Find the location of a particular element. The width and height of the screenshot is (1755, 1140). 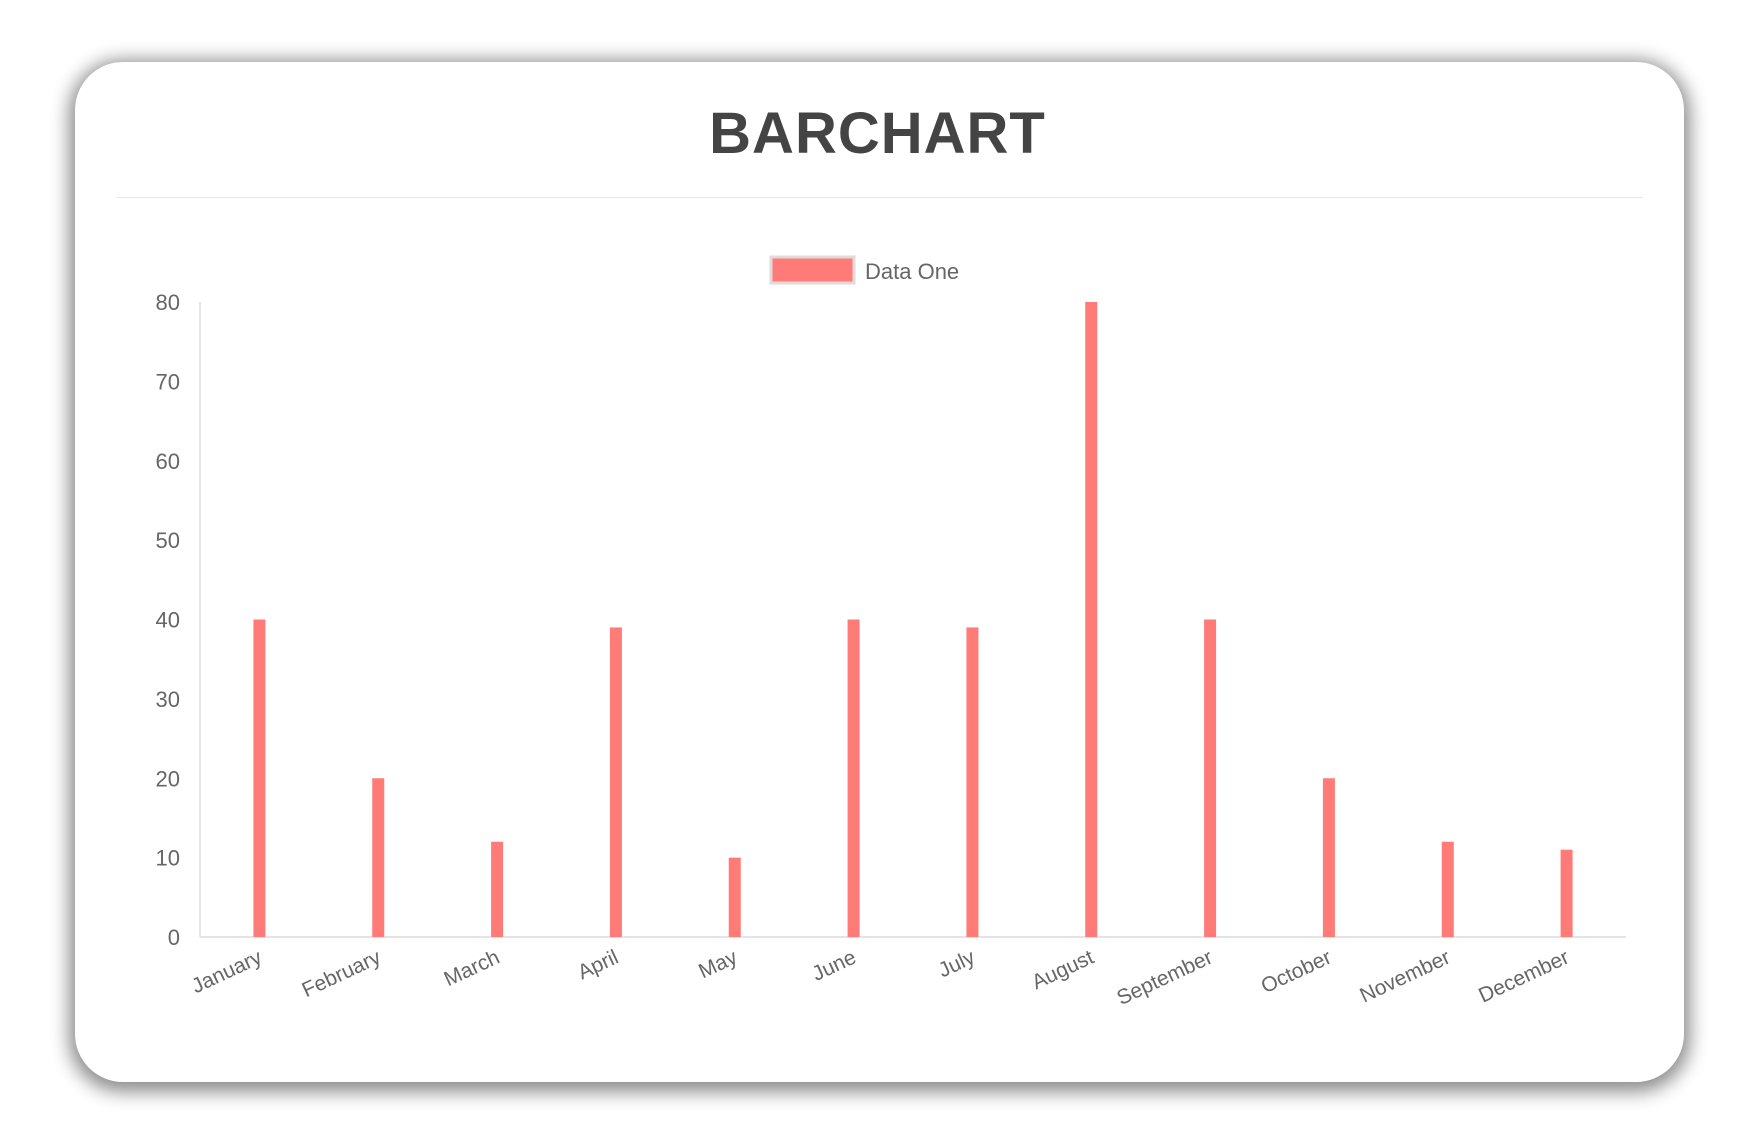

x-tick-label: April is located at coordinates (598, 965).